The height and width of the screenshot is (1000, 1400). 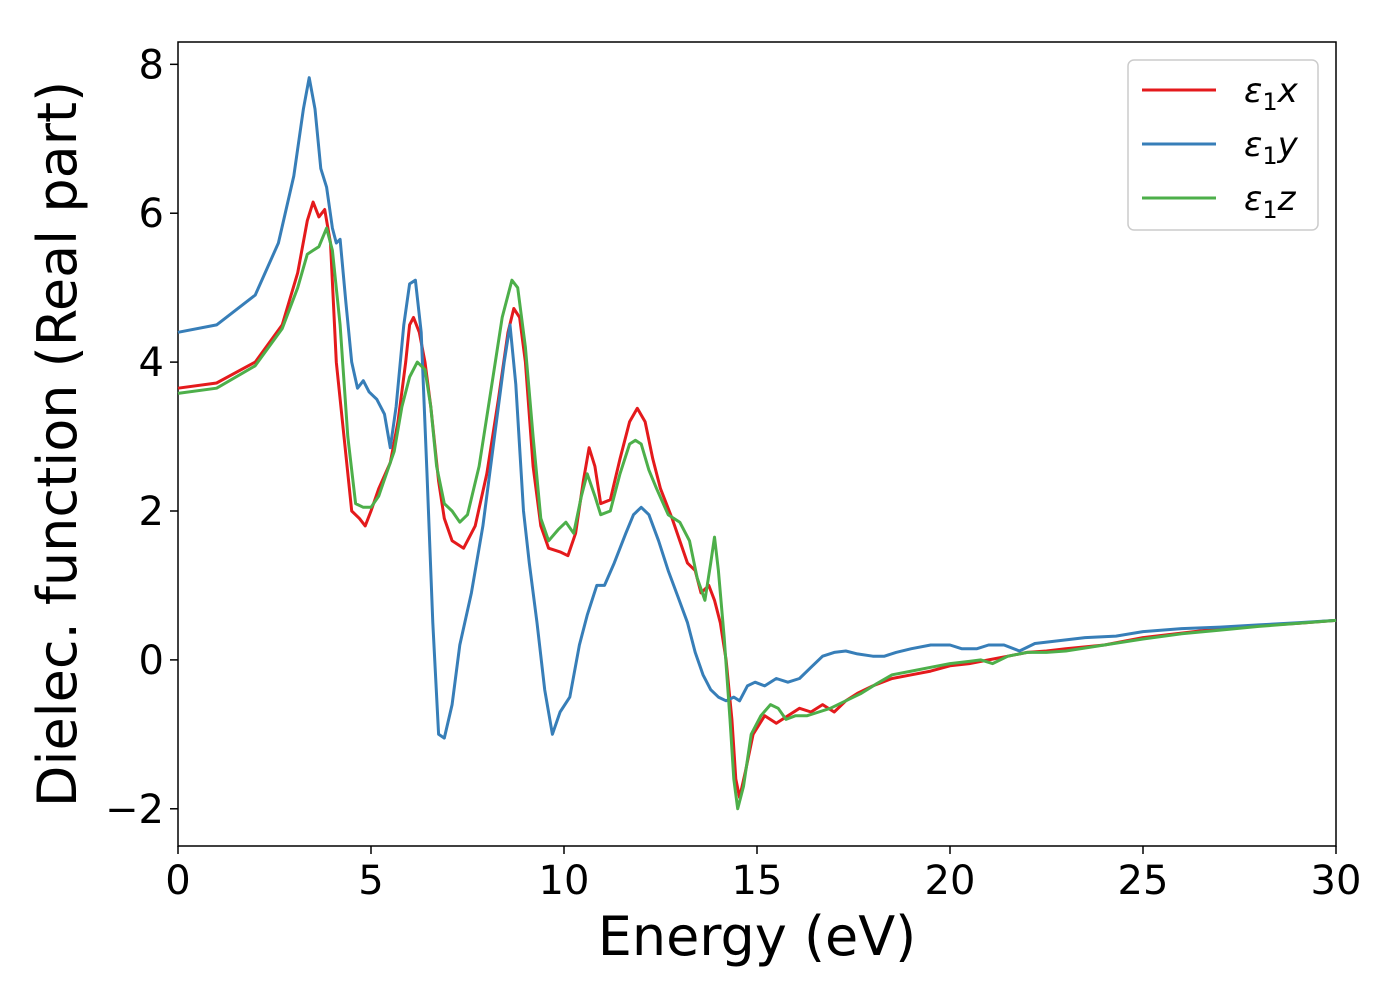 I want to click on legend-label-y: ε1y, so click(x=1271, y=147).